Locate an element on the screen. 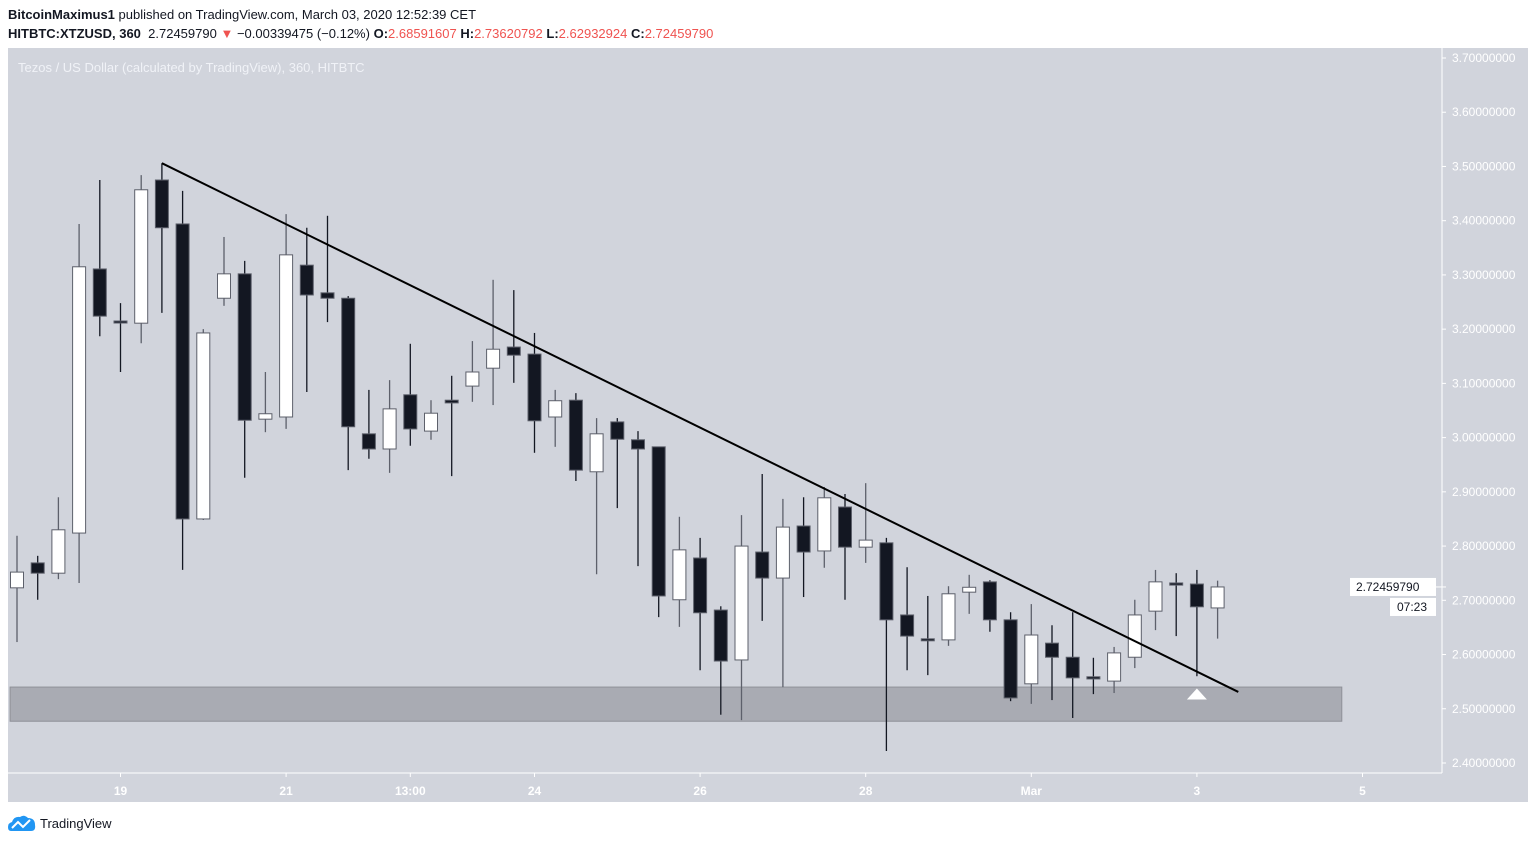  y-tick-label: 2.90000000 is located at coordinates (1484, 492).